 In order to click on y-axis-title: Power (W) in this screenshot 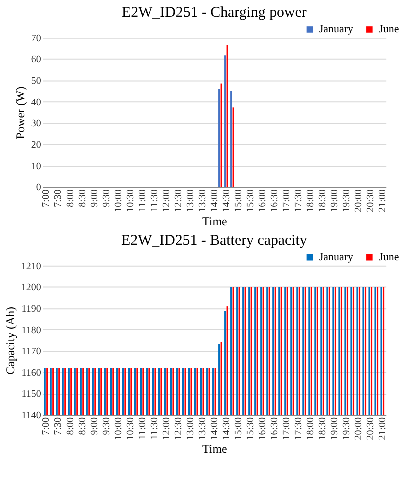, I will do `click(20, 113)`.